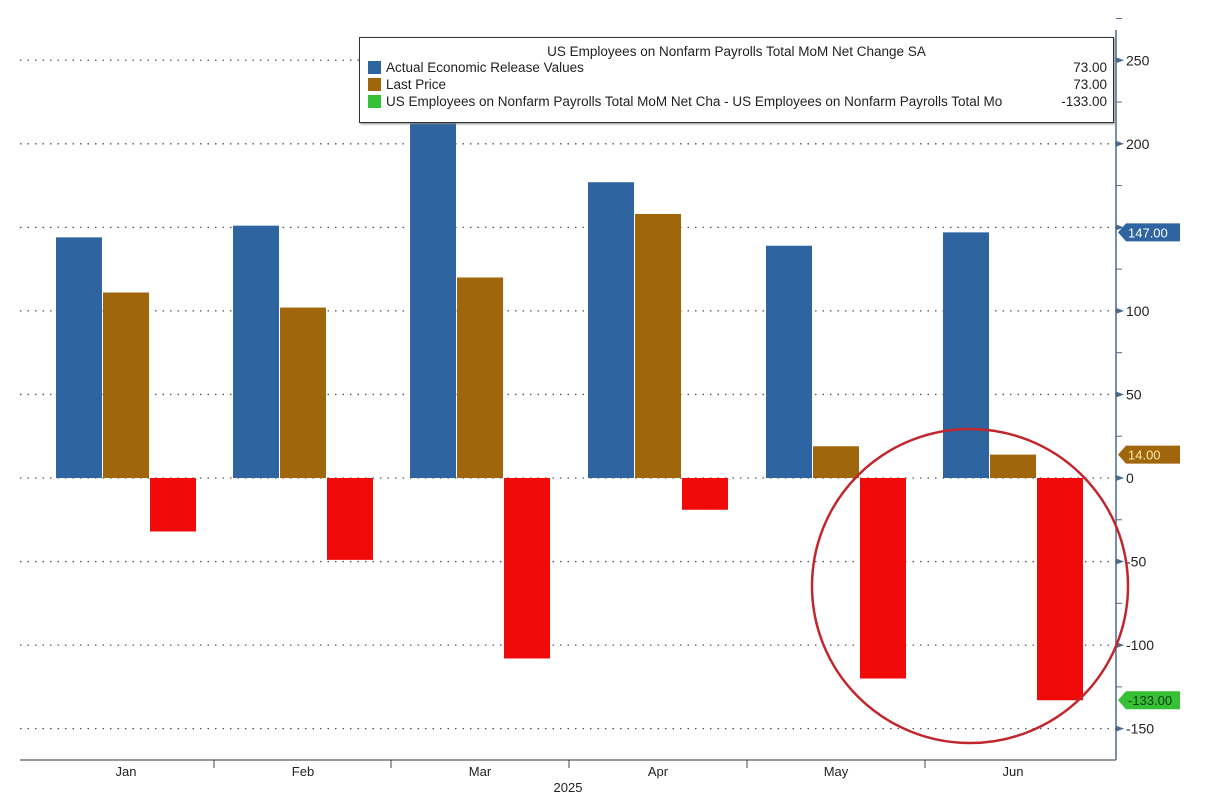 Image resolution: width=1218 pixels, height=808 pixels. I want to click on bar-mar-s1, so click(480, 377).